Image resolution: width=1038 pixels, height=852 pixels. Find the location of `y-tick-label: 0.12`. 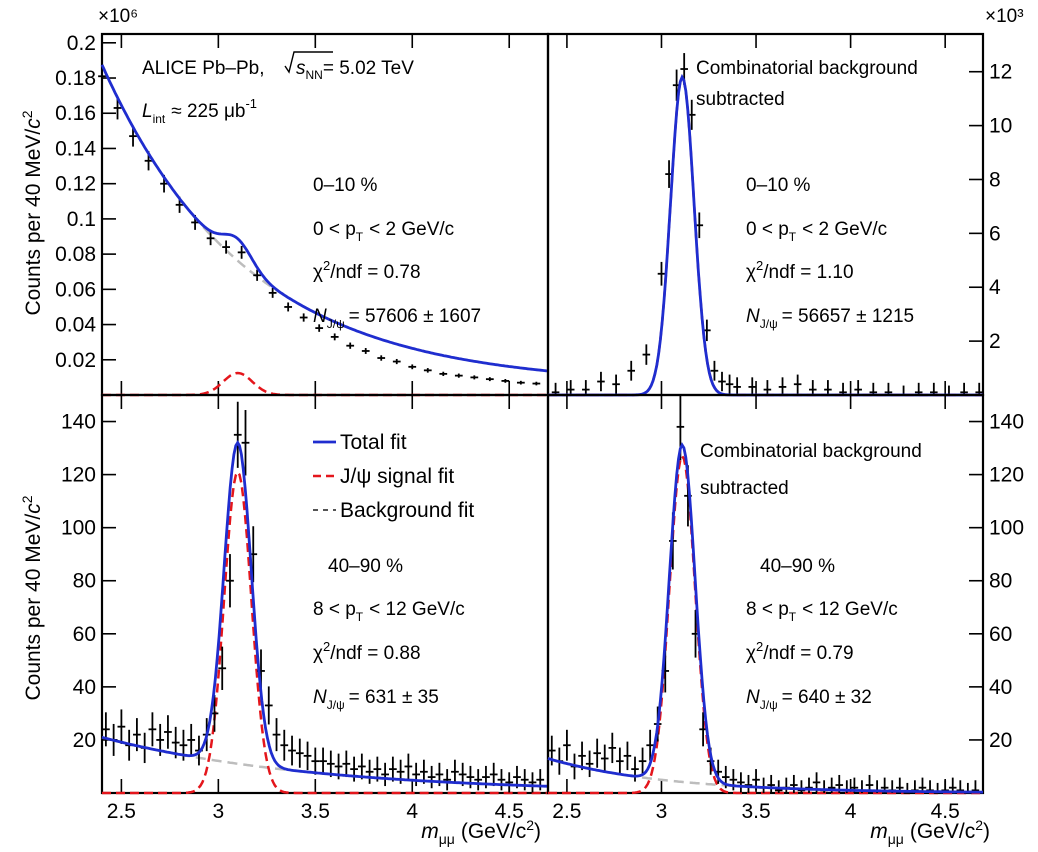

y-tick-label: 0.12 is located at coordinates (75, 184).